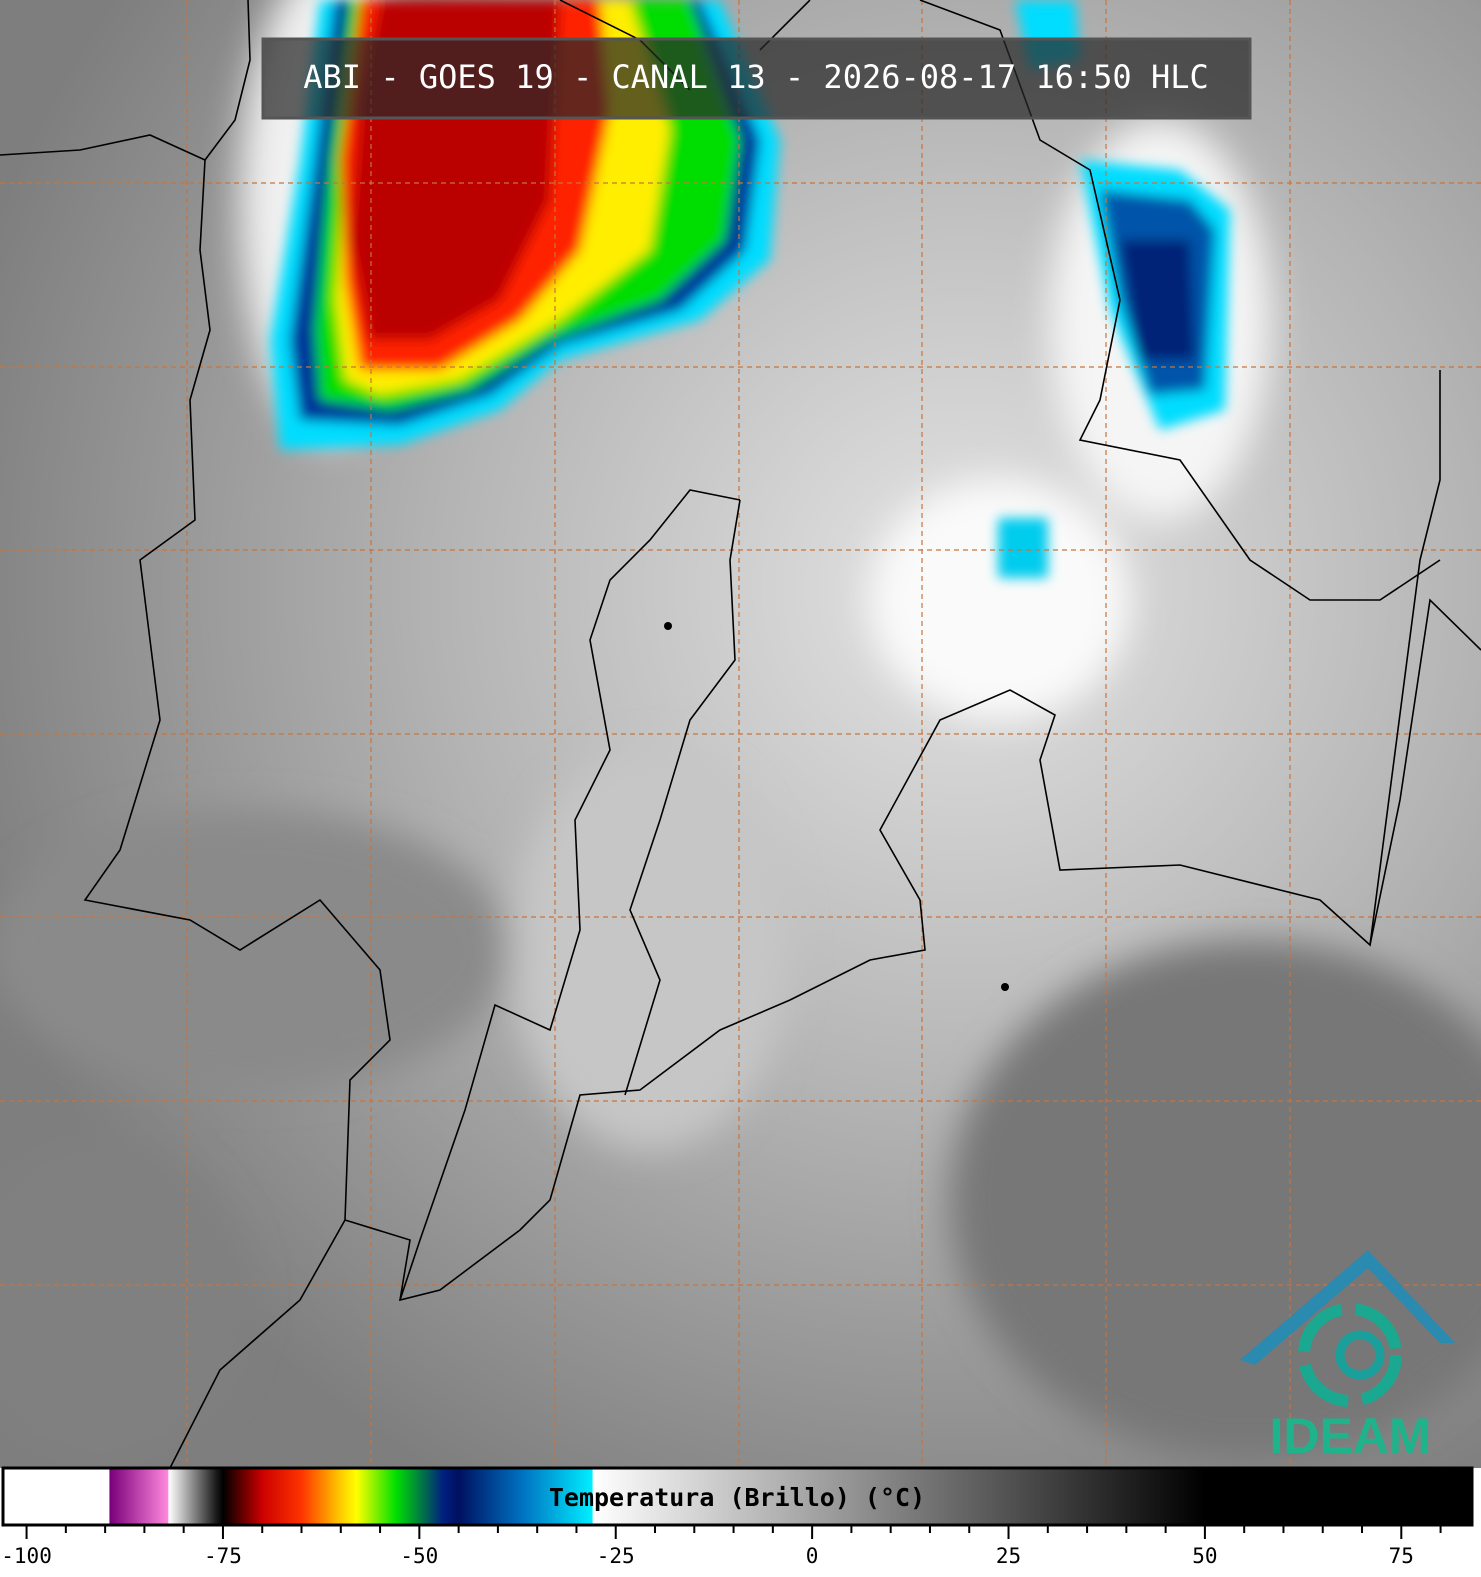  I want to click on colorbar-label: Temperatura (Brillo) (°C), so click(737, 1497).